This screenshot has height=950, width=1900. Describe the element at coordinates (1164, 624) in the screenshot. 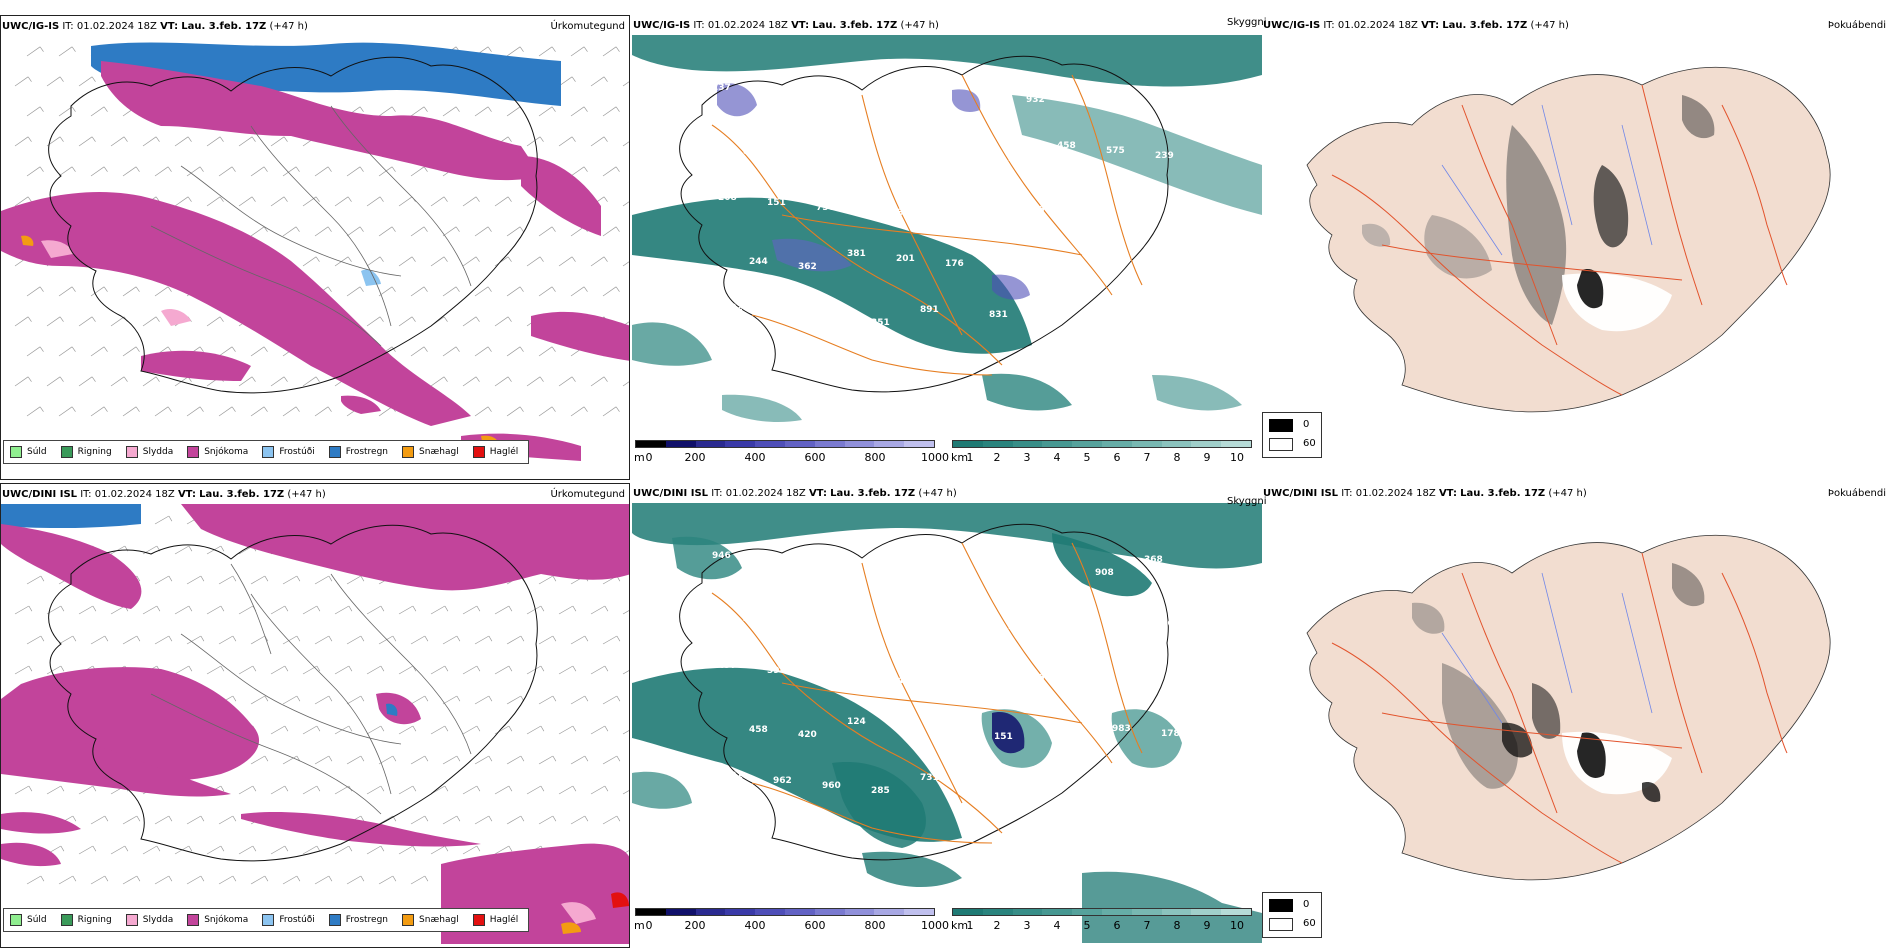

I see `station-visibility-label: 500` at that location.